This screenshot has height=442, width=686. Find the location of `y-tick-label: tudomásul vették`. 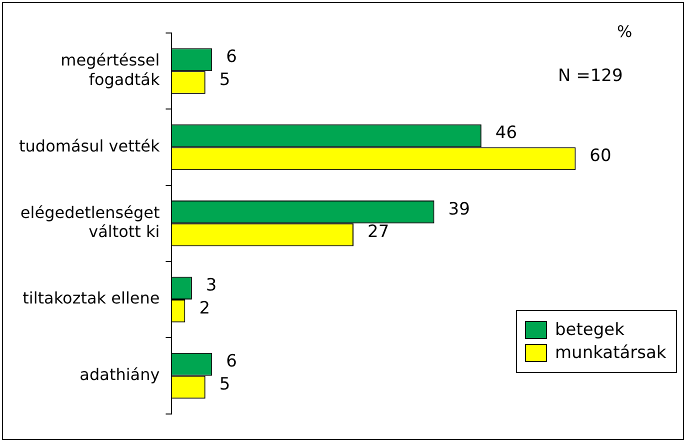

y-tick-label: tudomásul vették is located at coordinates (89, 146).